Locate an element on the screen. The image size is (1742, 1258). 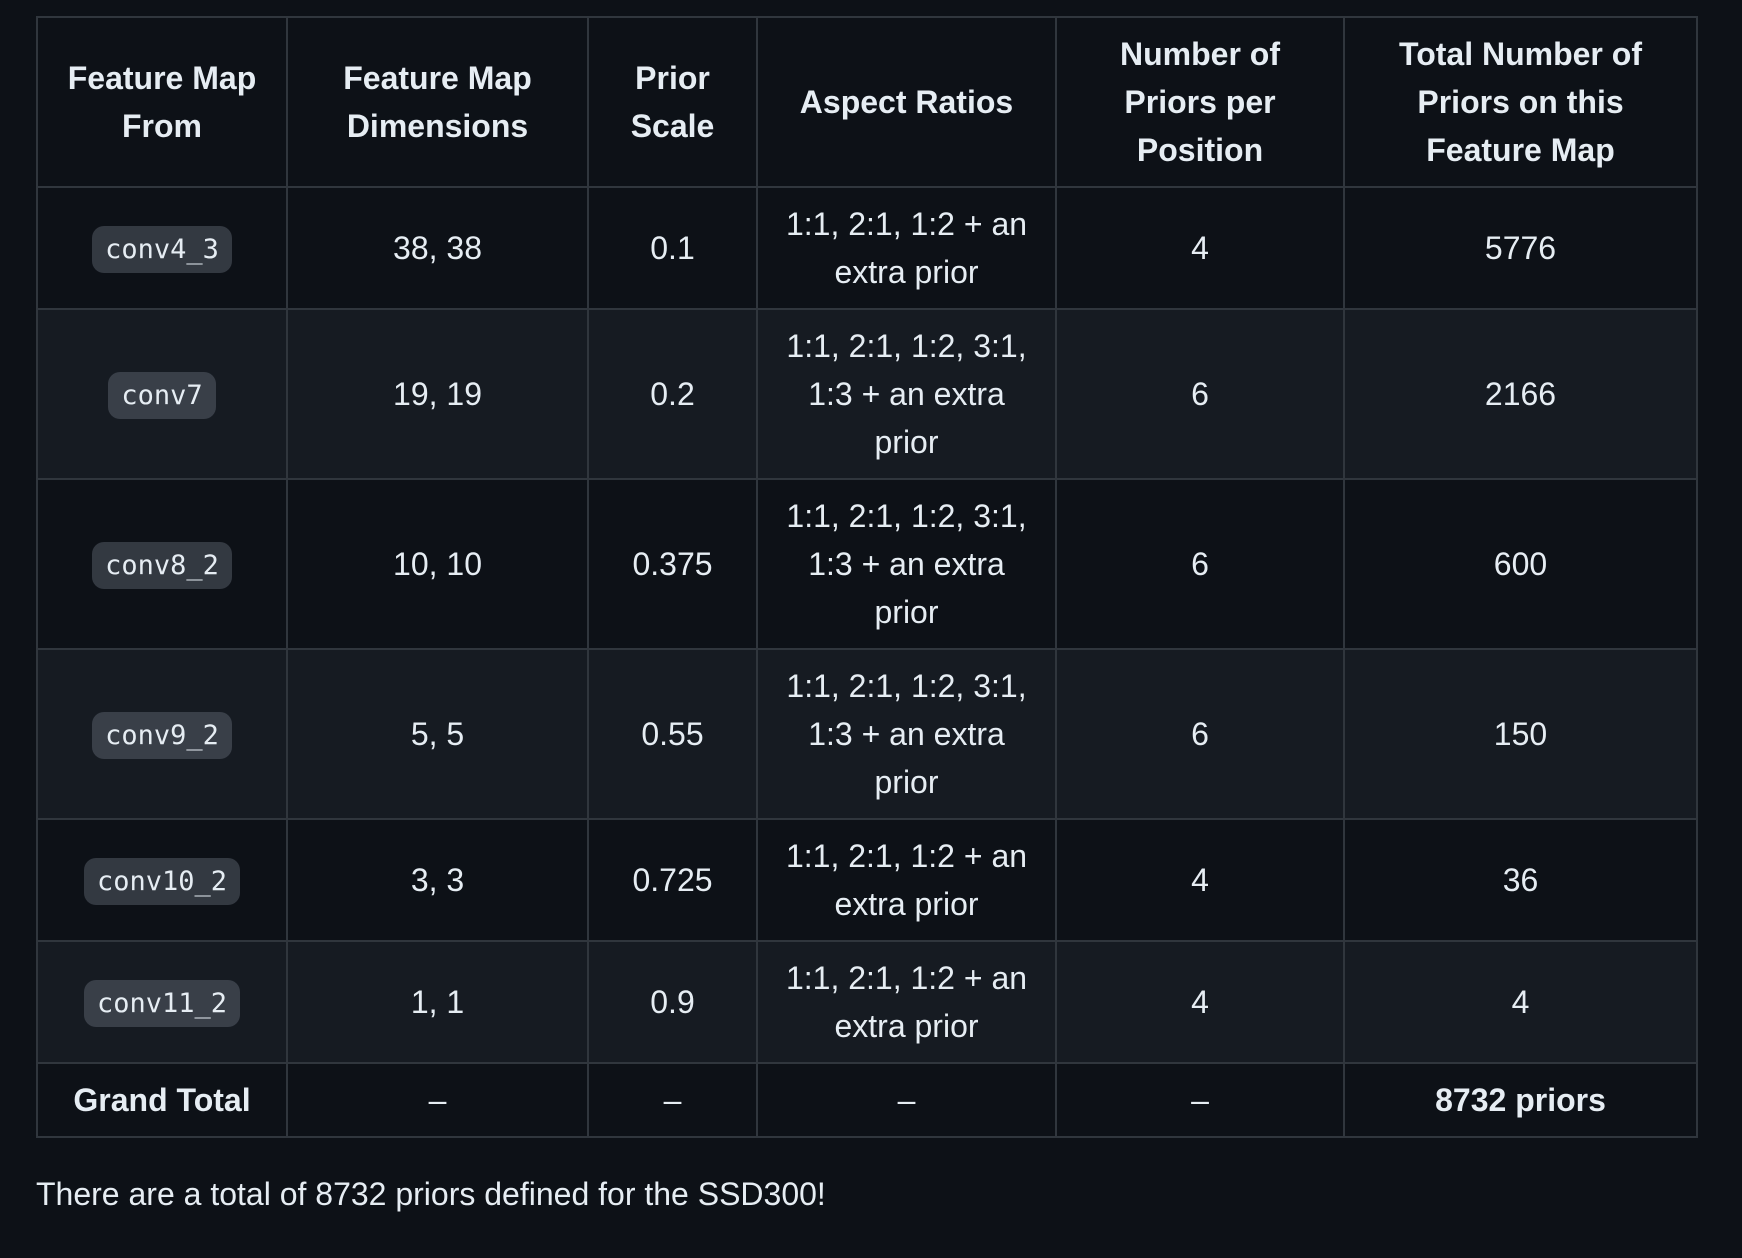
cell-dimensions: 1, 1 is located at coordinates (437, 1002).